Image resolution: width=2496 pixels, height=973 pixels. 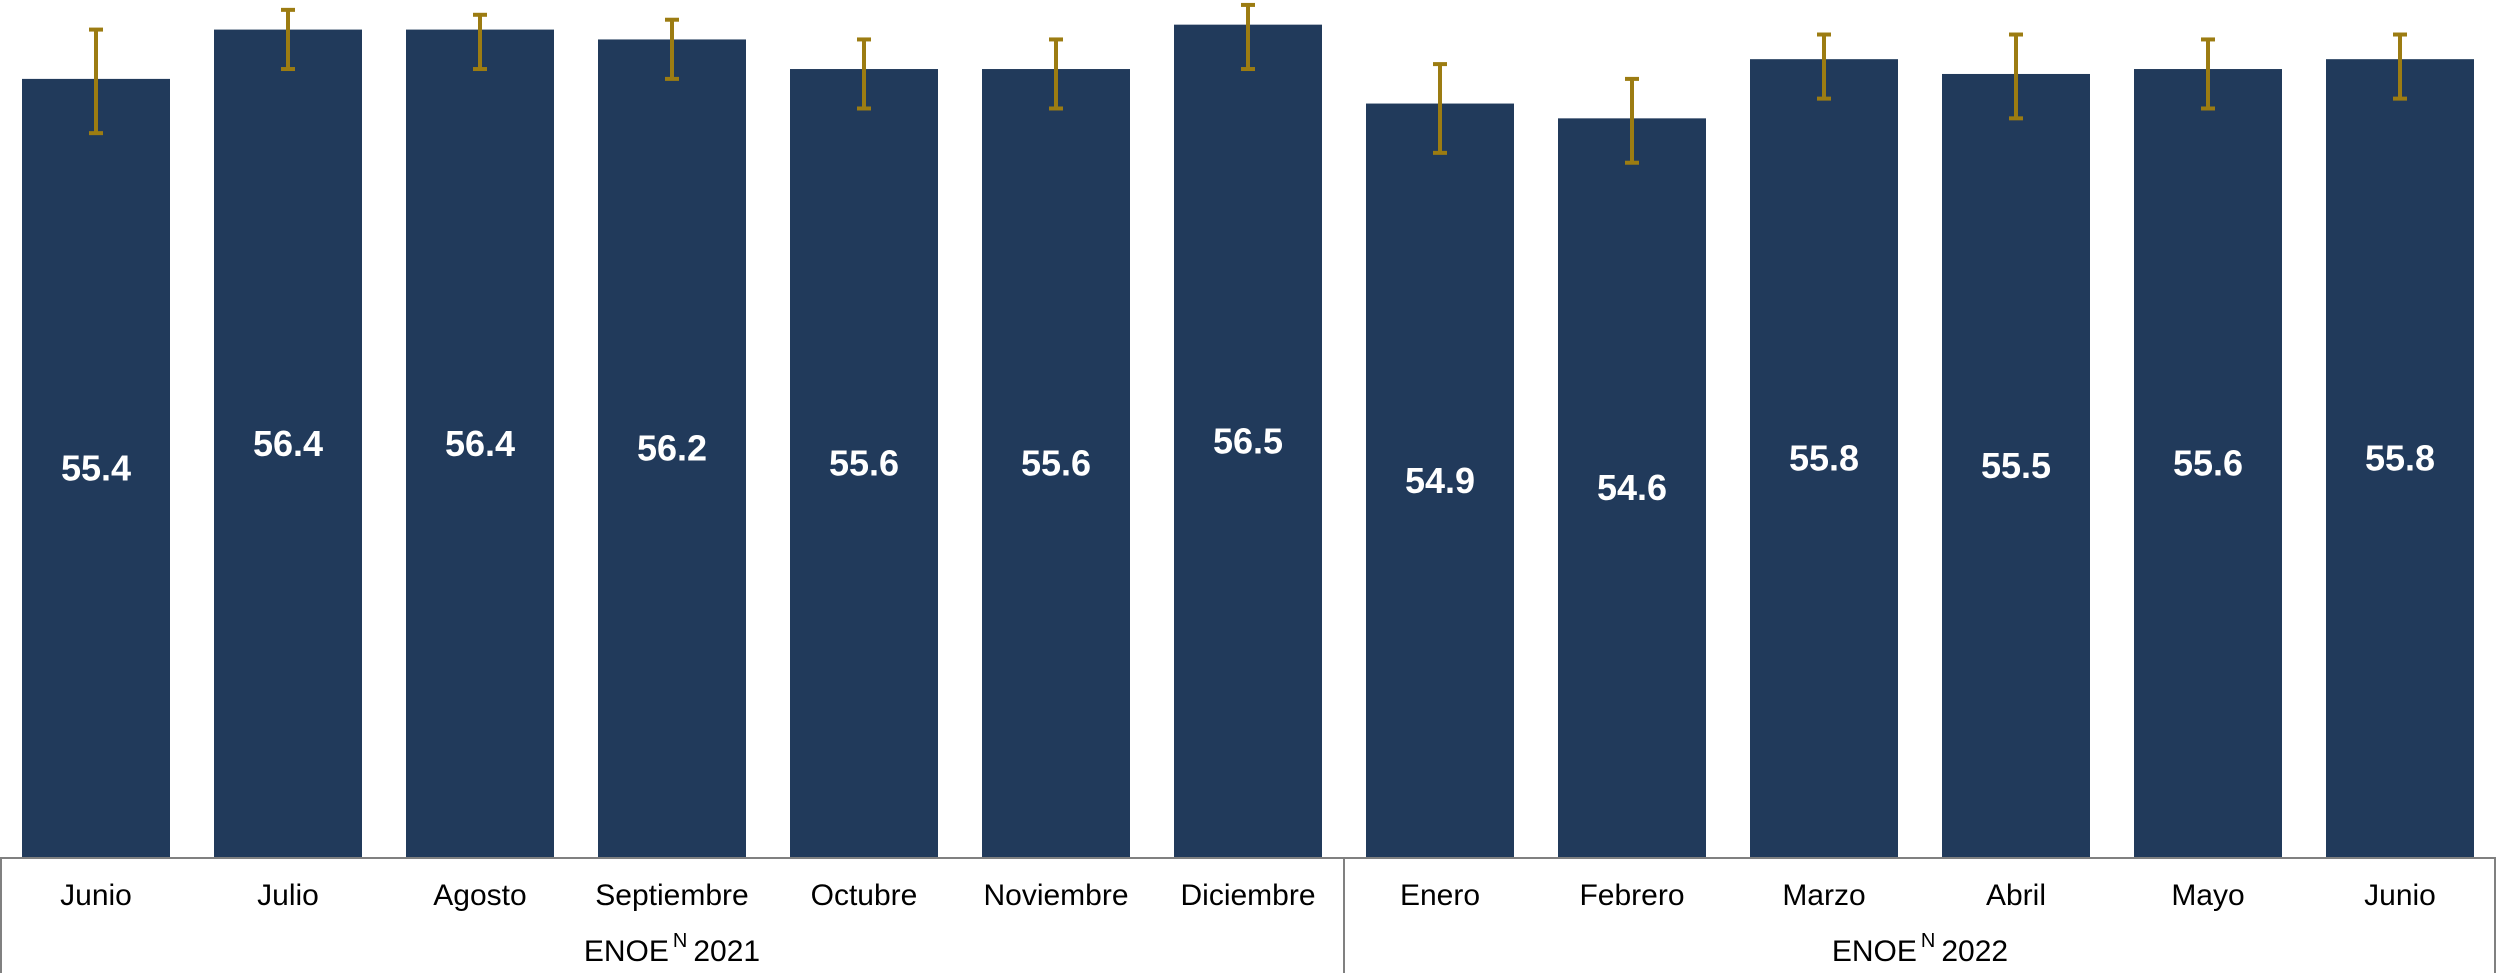 What do you see at coordinates (864, 895) in the screenshot?
I see `category-label-5: Octubre` at bounding box center [864, 895].